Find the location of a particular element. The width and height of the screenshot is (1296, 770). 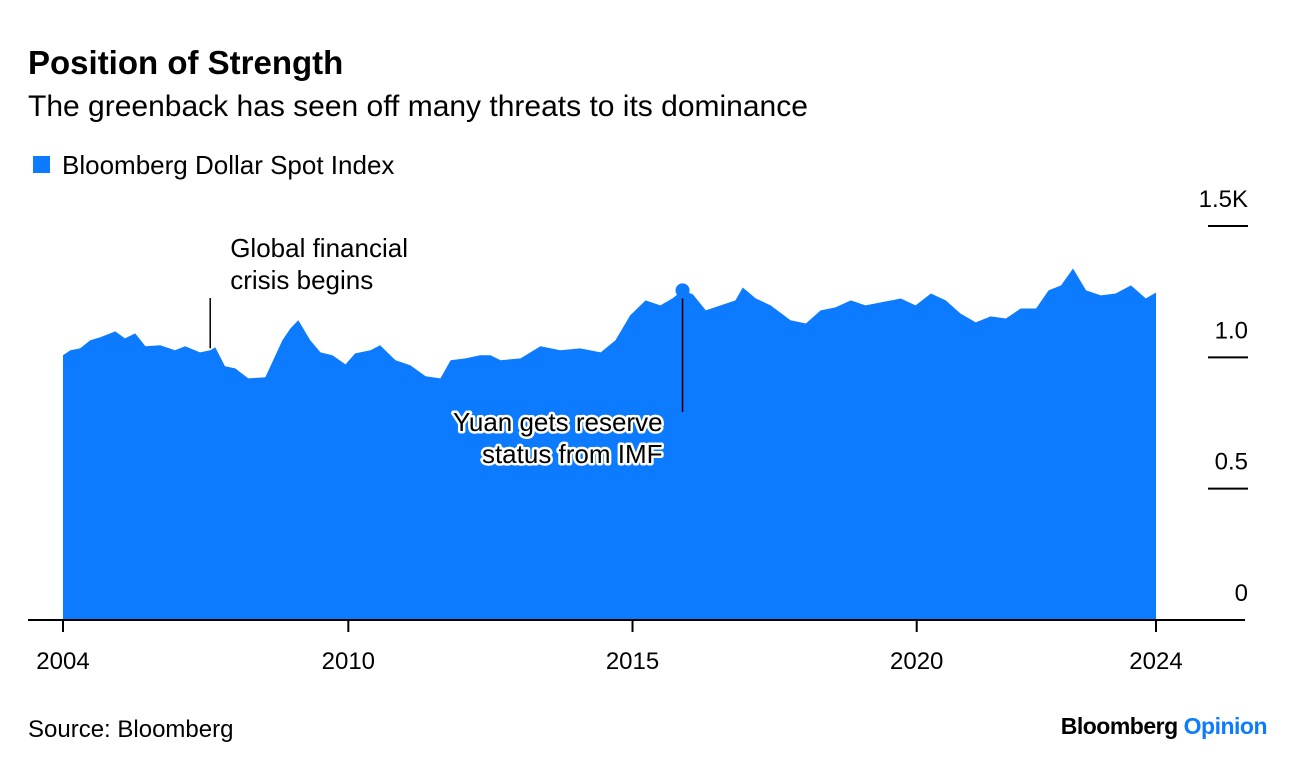

legend-swatch is located at coordinates (41, 164).